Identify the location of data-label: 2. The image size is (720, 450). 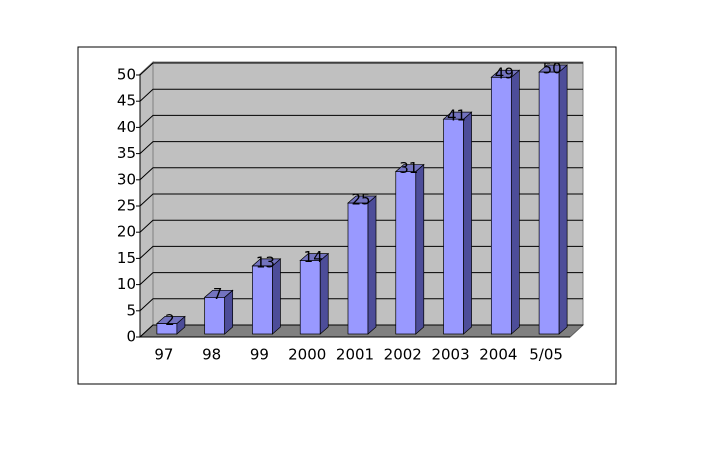
(170, 320).